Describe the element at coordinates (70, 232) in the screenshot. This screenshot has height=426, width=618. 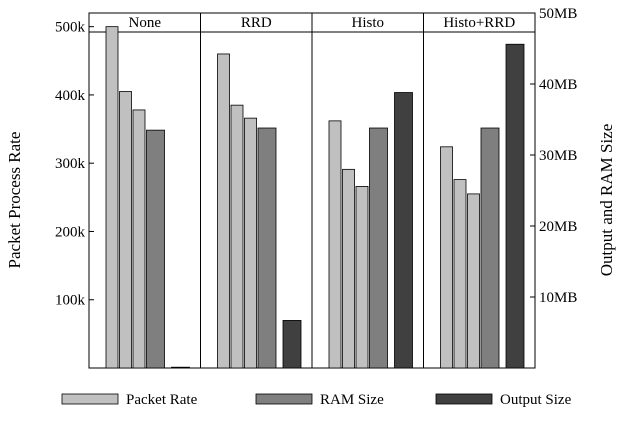
I see `left-tick-label: 200k` at that location.